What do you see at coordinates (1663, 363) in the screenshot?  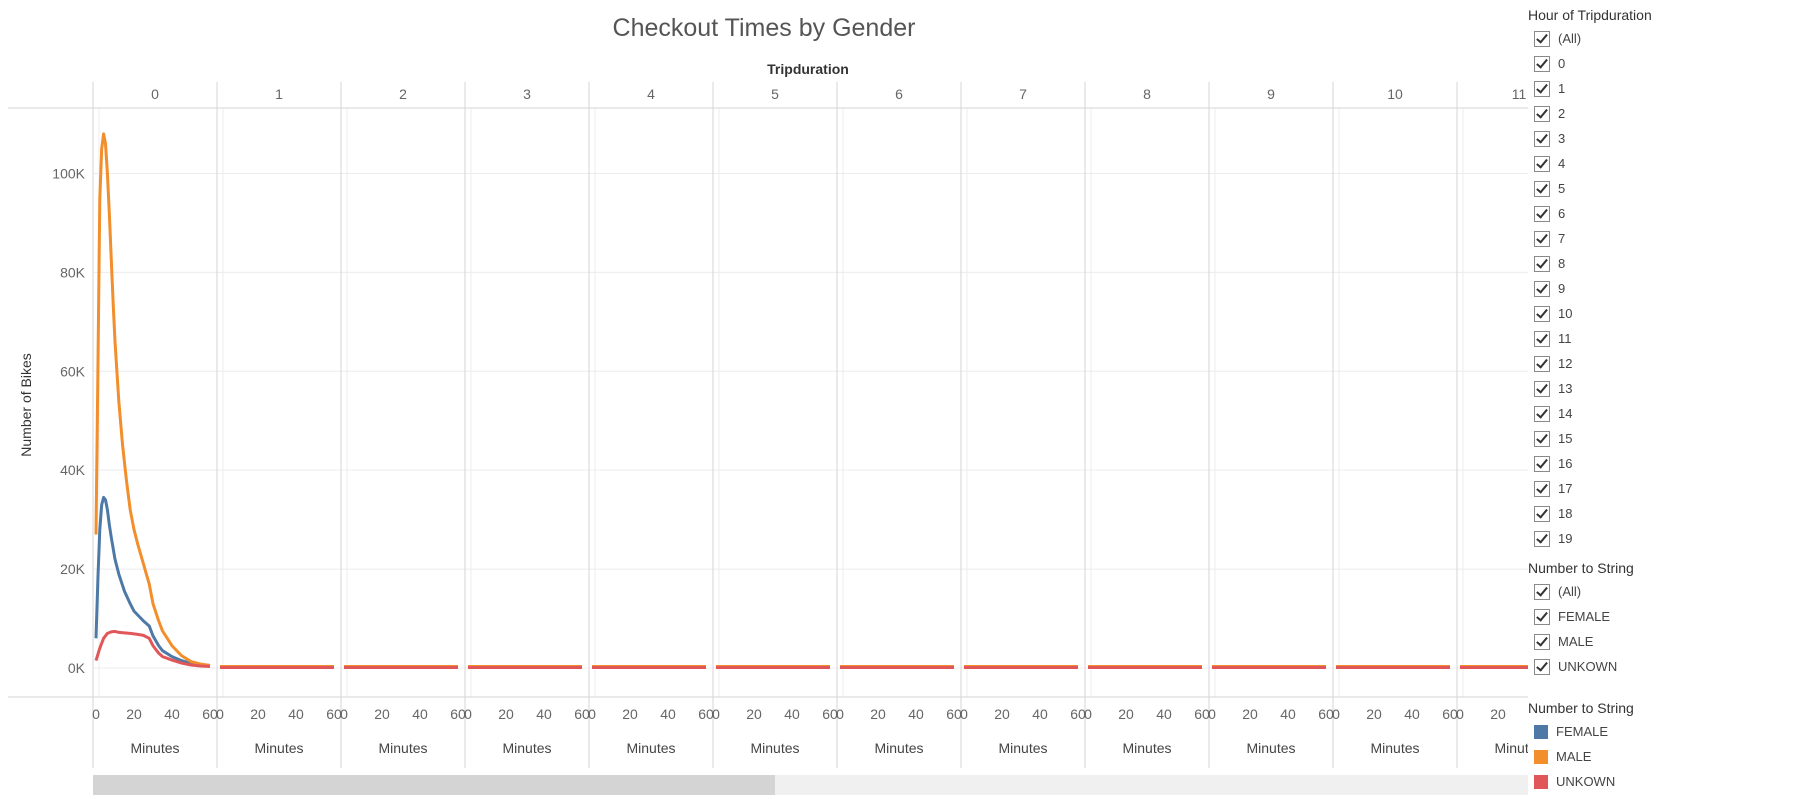 I see `hour-filter-option: 12` at bounding box center [1663, 363].